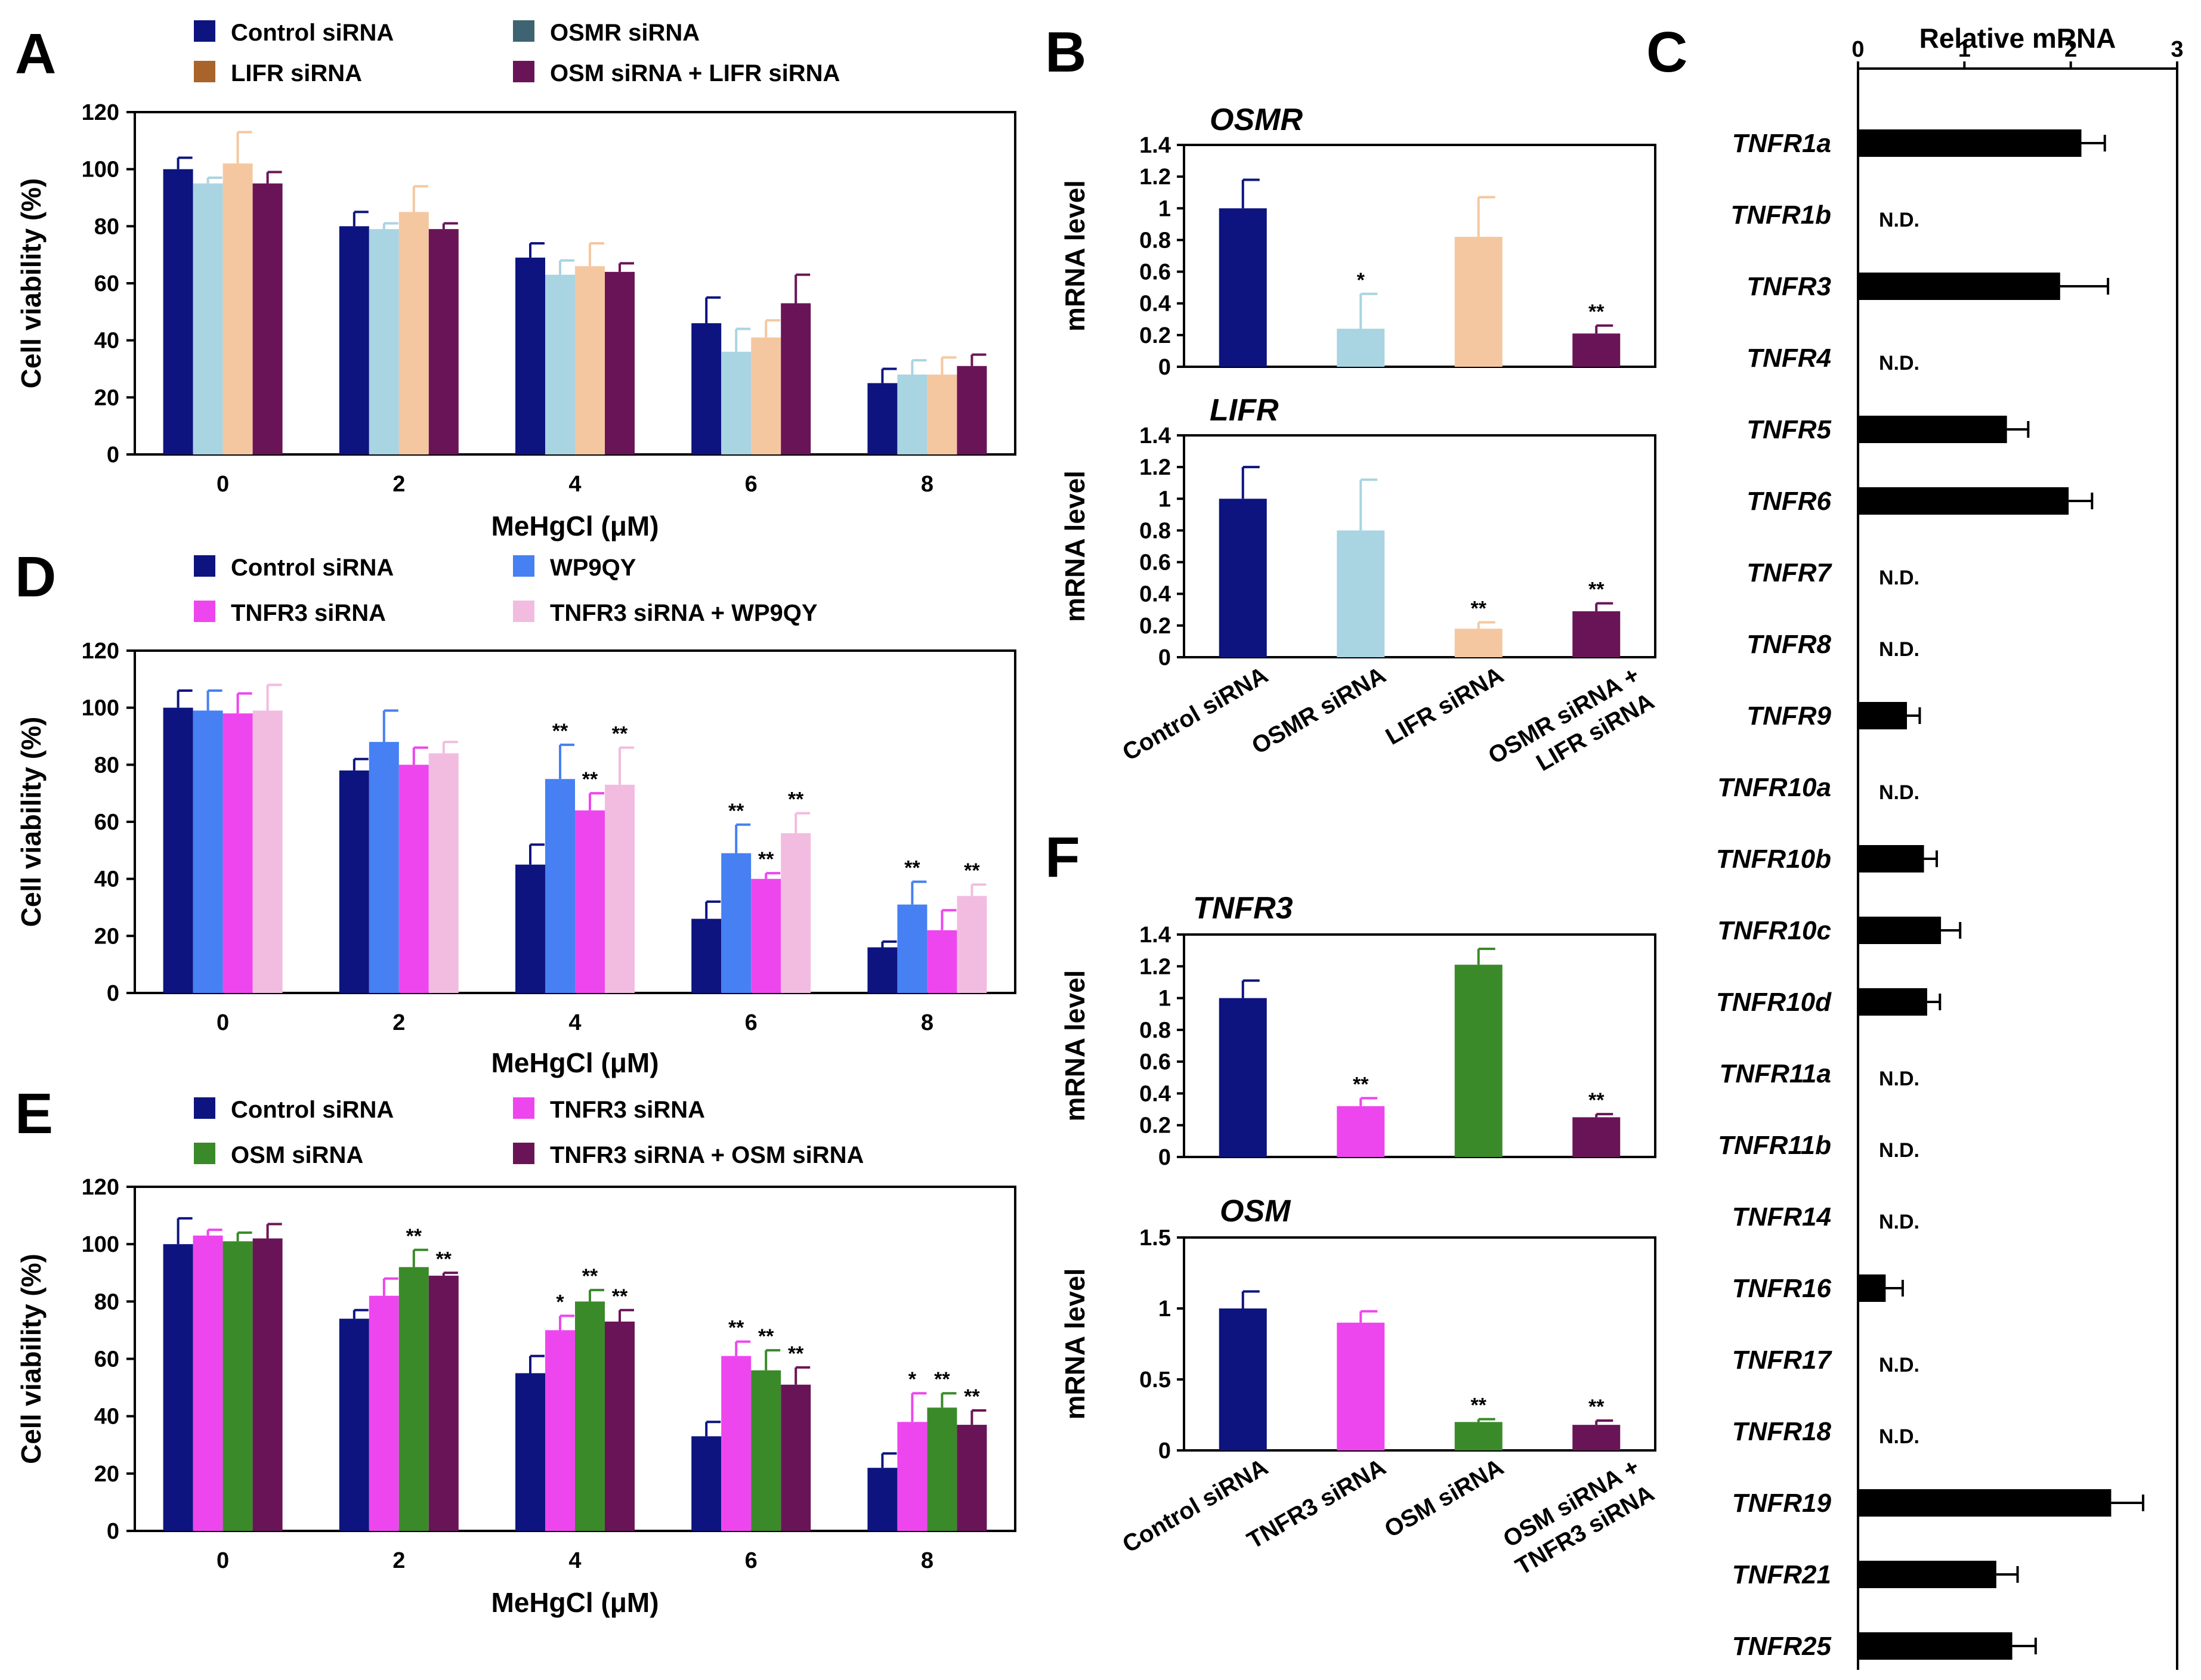 Image resolution: width=2201 pixels, height=1680 pixels. What do you see at coordinates (575, 526) in the screenshot?
I see `panel-a-x-axis-title: MeHgCl (μM)` at bounding box center [575, 526].